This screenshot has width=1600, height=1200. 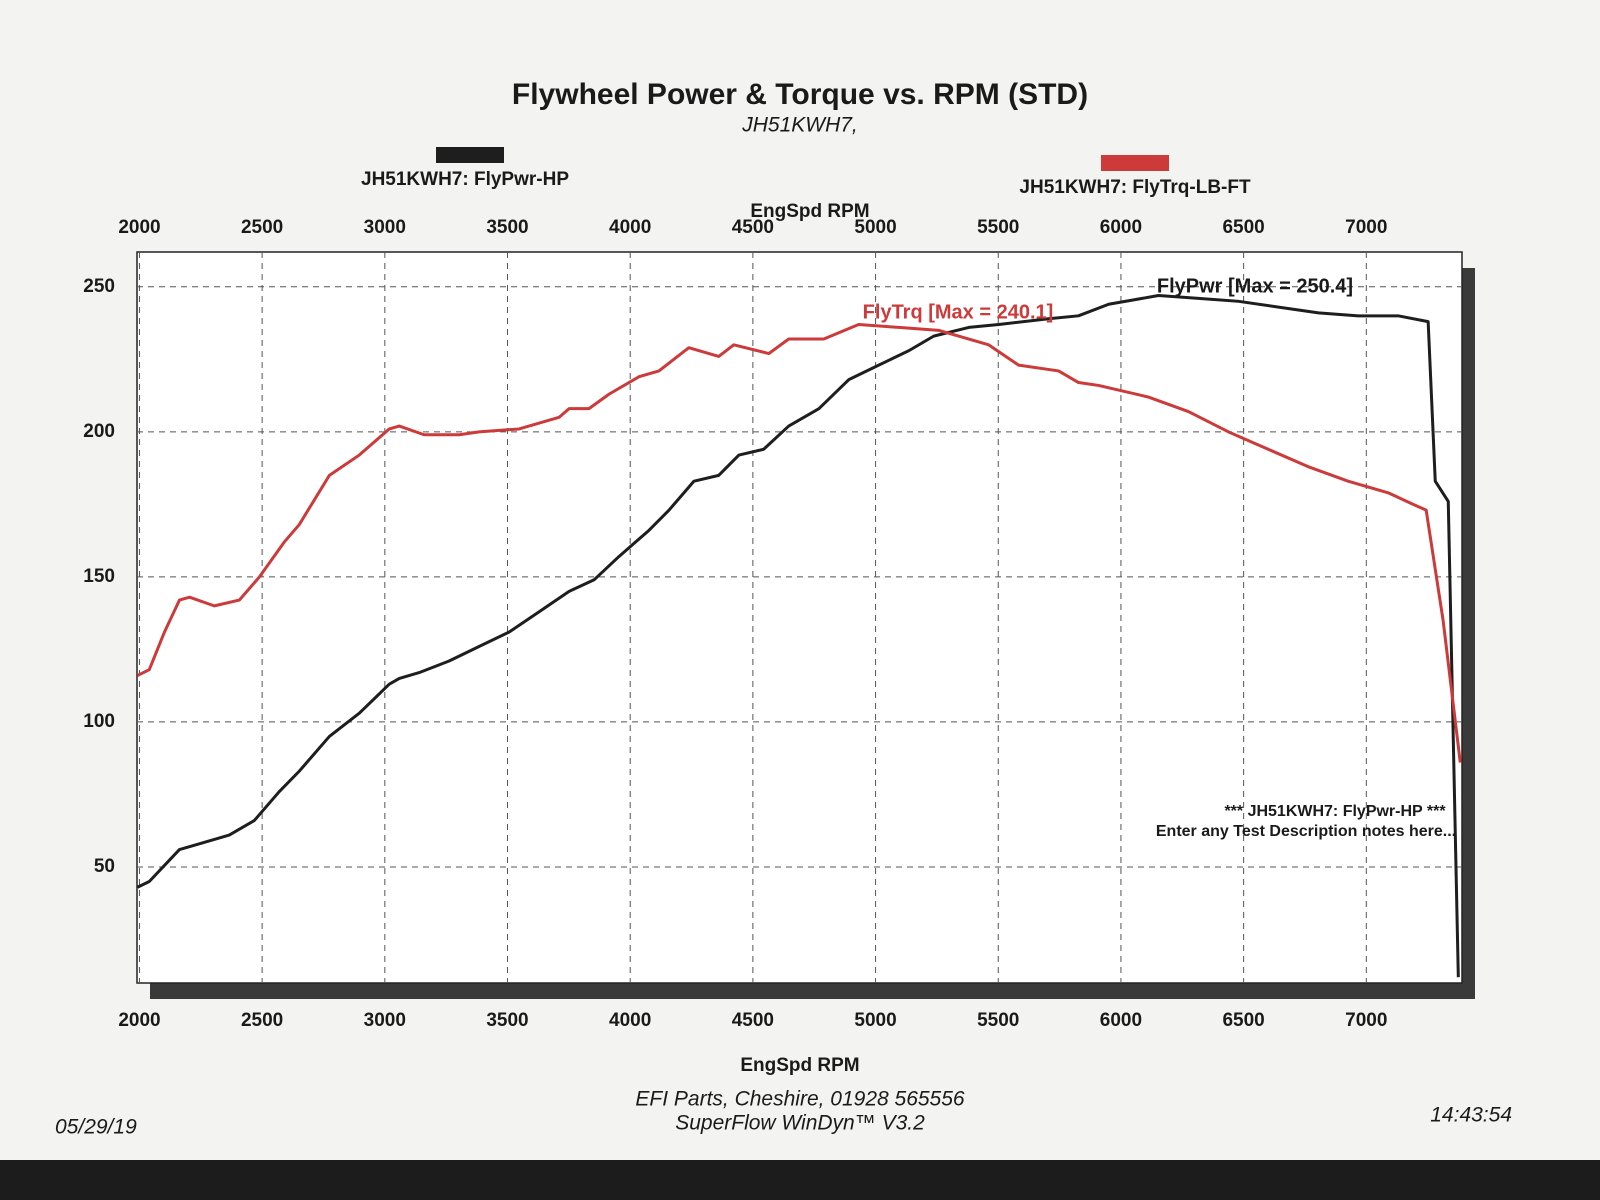 I want to click on x-tick-label-top: 6000, so click(x=1121, y=227).